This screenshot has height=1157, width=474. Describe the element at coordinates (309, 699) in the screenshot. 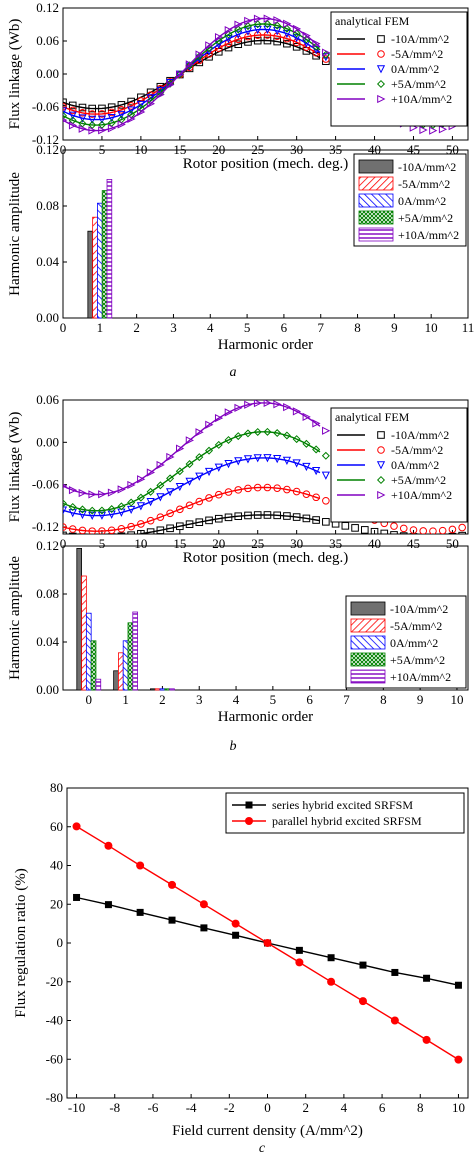

I see `x-tick-label: 6` at that location.